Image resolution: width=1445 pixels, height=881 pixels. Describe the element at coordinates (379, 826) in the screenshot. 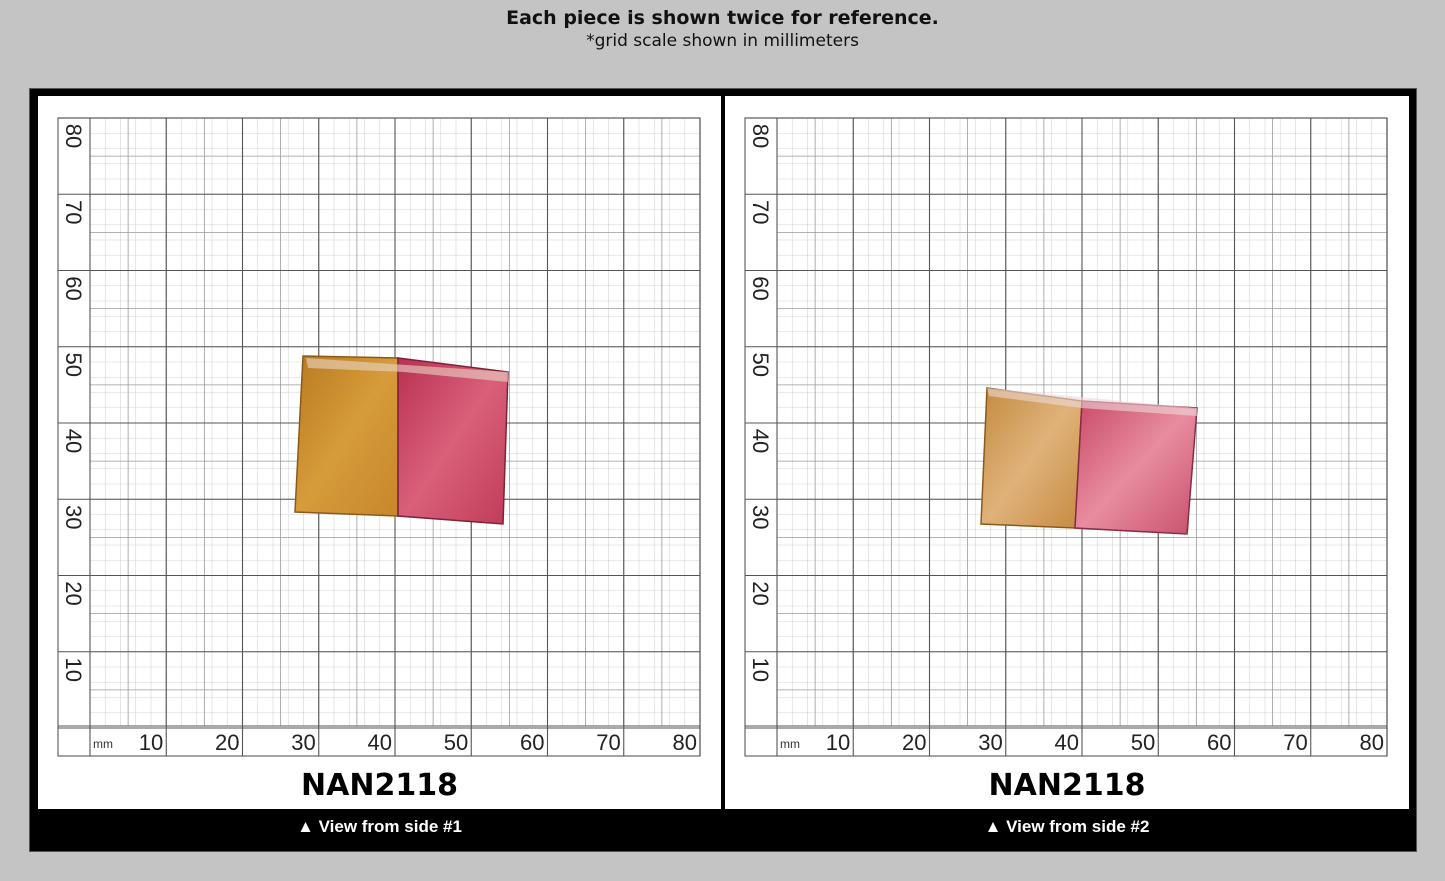

I see `view-caption-side-1: ▲ View from side #1` at that location.